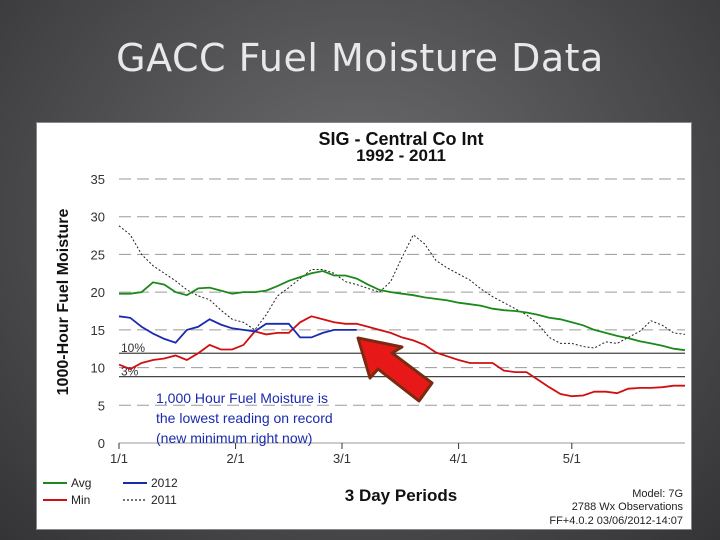 This screenshot has width=720, height=540. I want to click on y-tick-label: 0, so click(101, 443).